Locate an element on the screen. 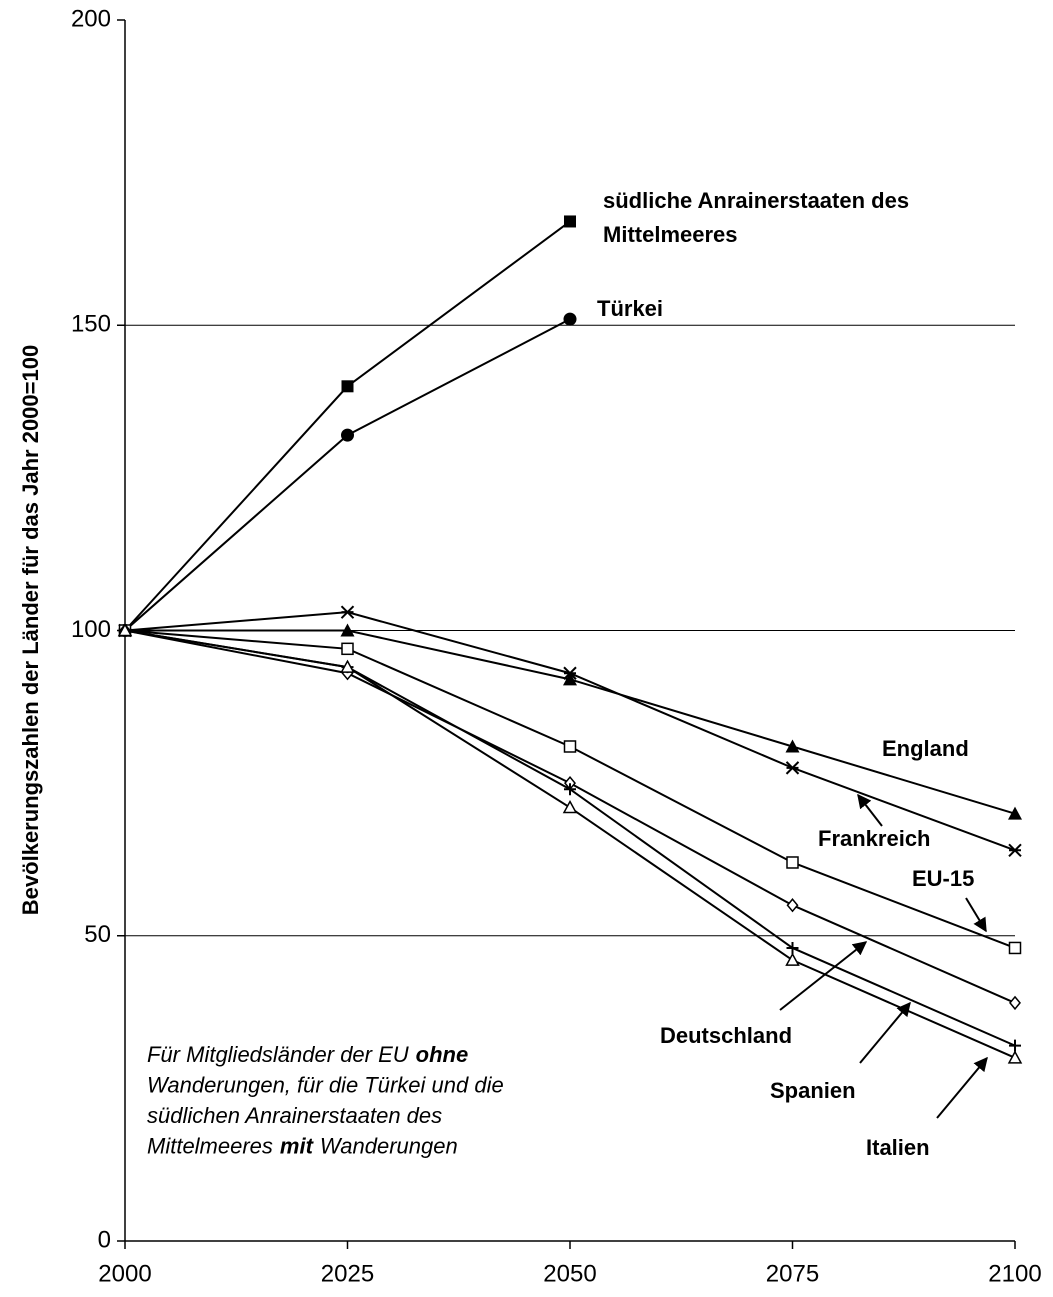 The width and height of the screenshot is (1053, 1297). y-tick-label: 100 is located at coordinates (91, 629).